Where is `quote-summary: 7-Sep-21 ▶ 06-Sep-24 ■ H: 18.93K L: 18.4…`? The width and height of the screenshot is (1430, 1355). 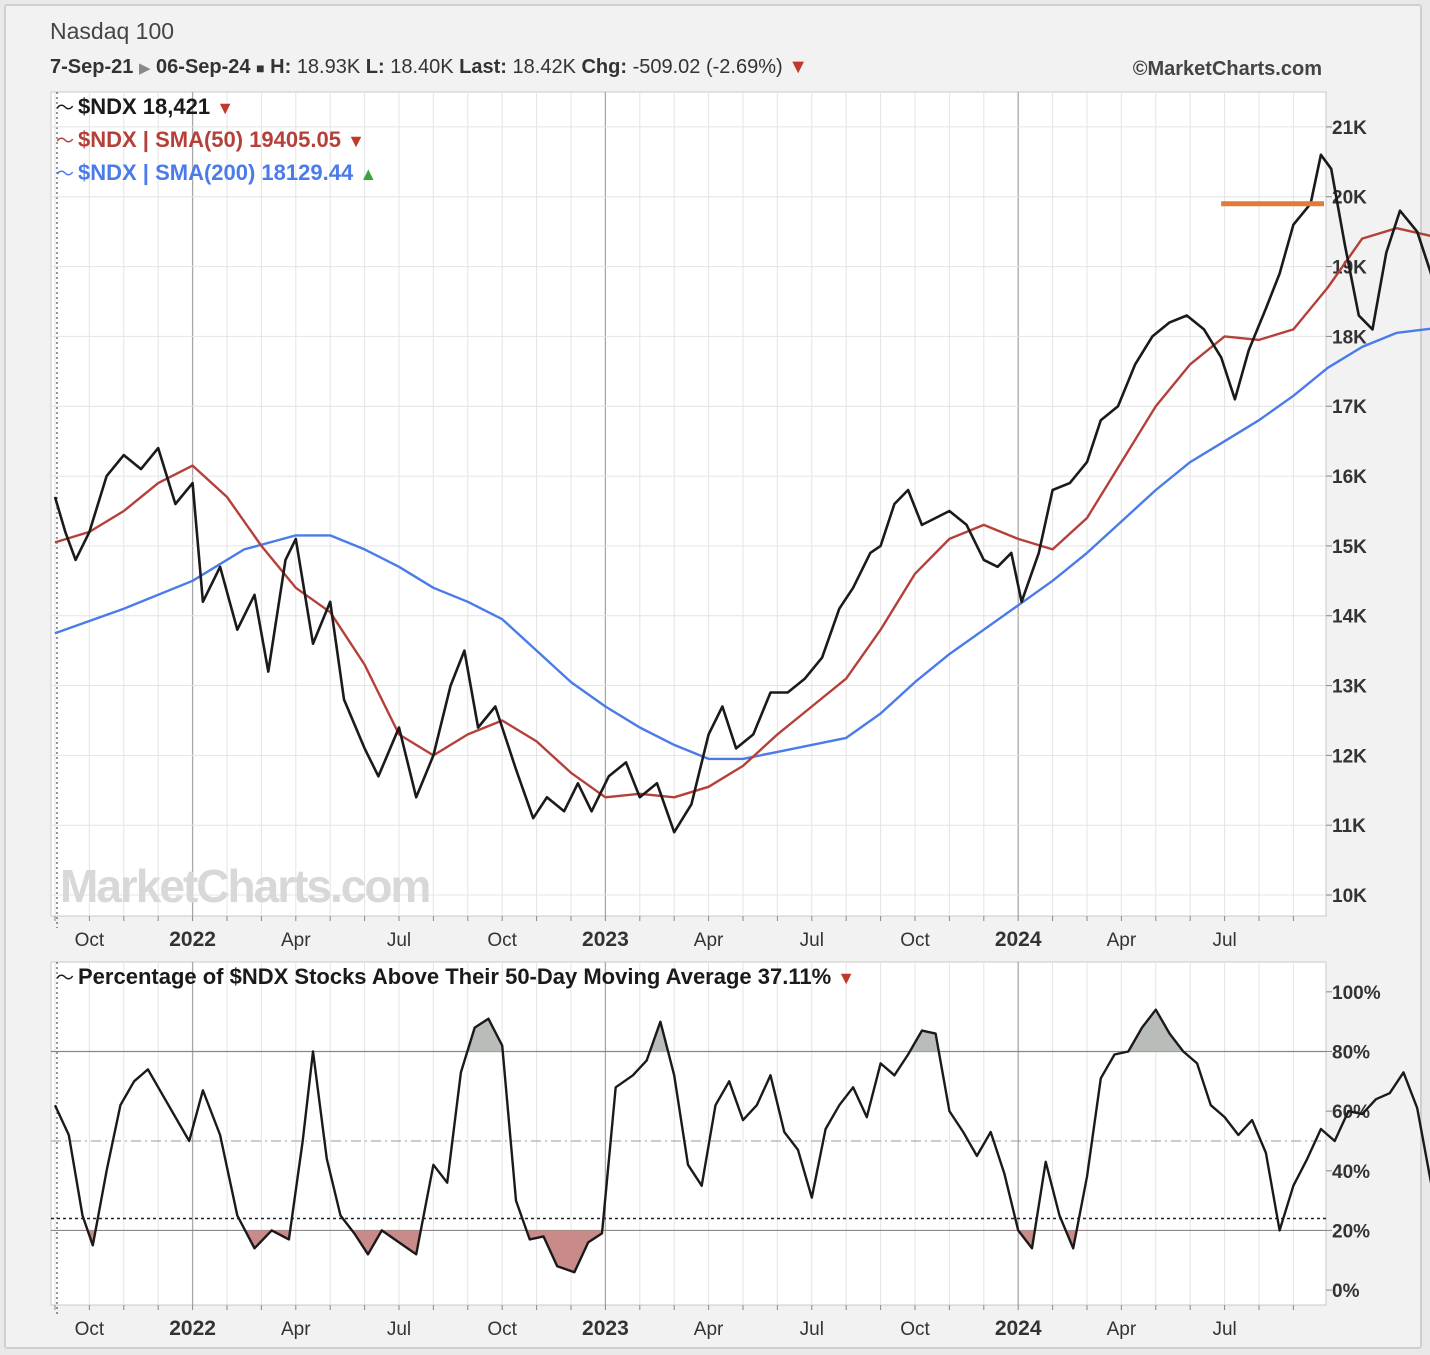 quote-summary: 7-Sep-21 ▶ 06-Sep-24 ■ H: 18.93K L: 18.4… is located at coordinates (429, 67).